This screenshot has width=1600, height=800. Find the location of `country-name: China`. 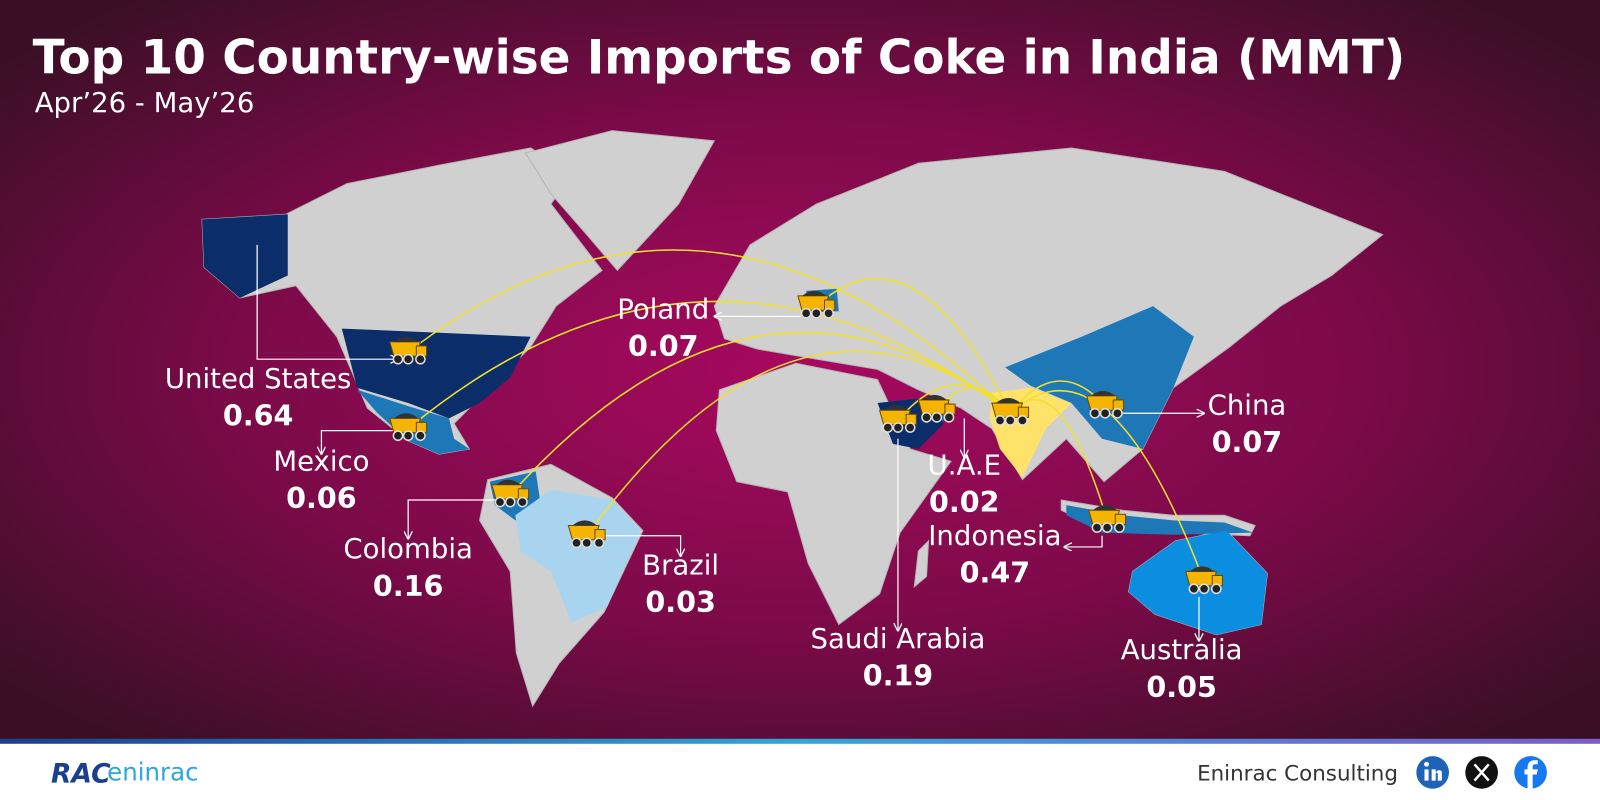

country-name: China is located at coordinates (1247, 405).